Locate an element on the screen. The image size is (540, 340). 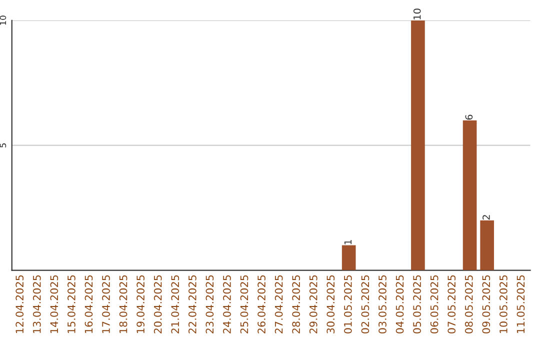
x-tick-label: 06.05.2025 is located at coordinates (434, 304).